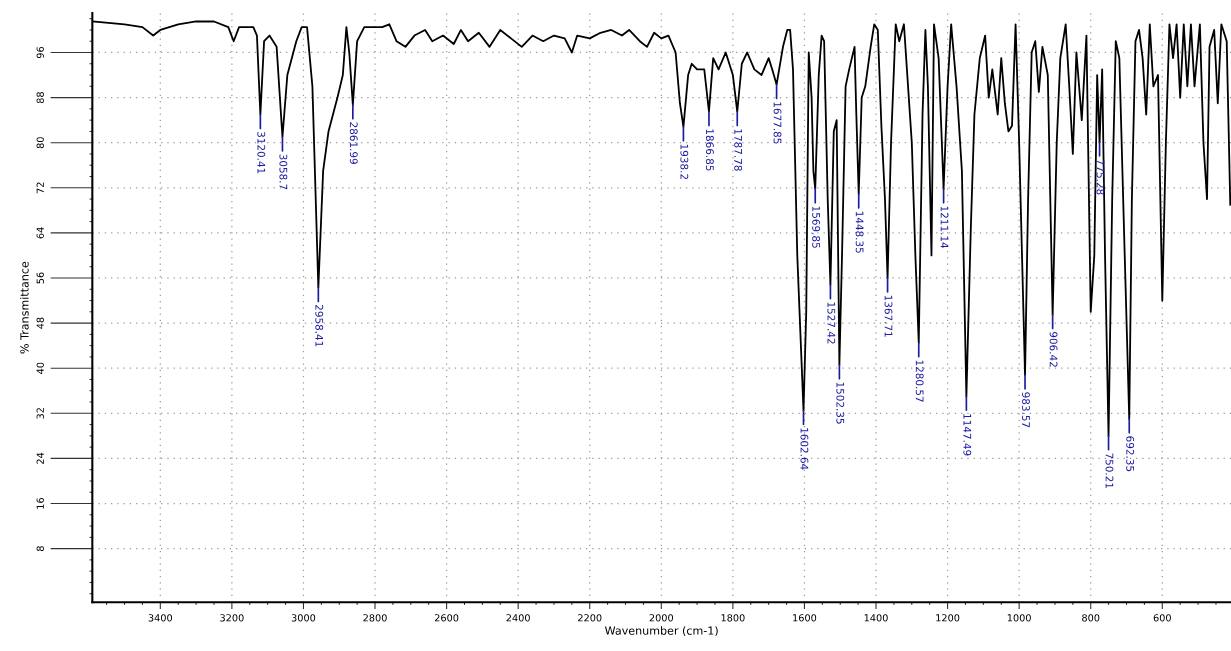  Describe the element at coordinates (733, 618) in the screenshot. I see `x-tick-label: 1800` at that location.